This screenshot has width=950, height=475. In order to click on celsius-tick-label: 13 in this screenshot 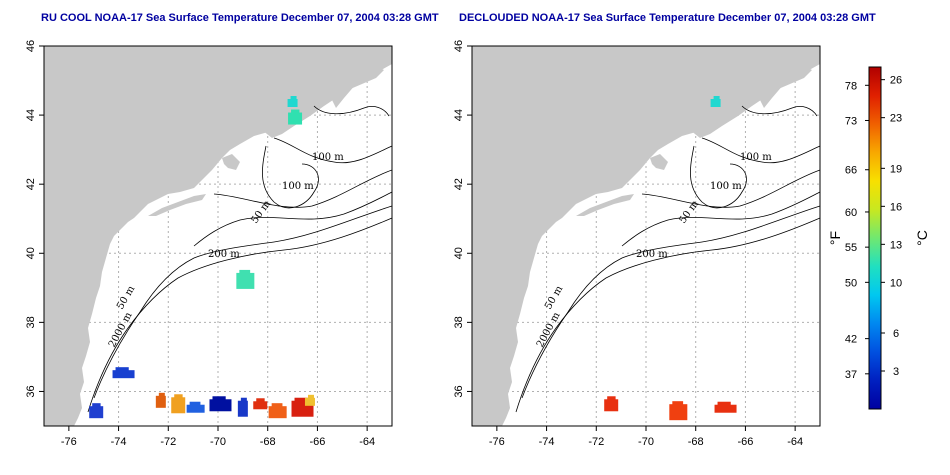, I will do `click(896, 245)`.